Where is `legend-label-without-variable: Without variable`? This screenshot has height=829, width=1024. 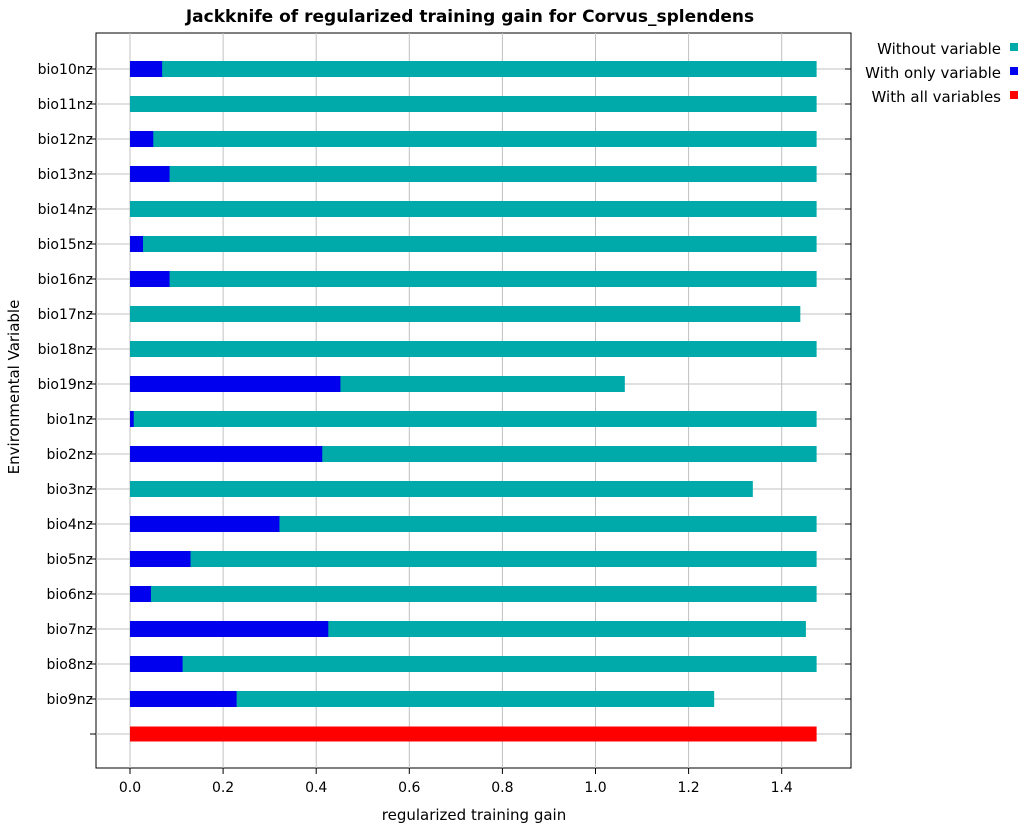
legend-label-without-variable: Without variable is located at coordinates (939, 49).